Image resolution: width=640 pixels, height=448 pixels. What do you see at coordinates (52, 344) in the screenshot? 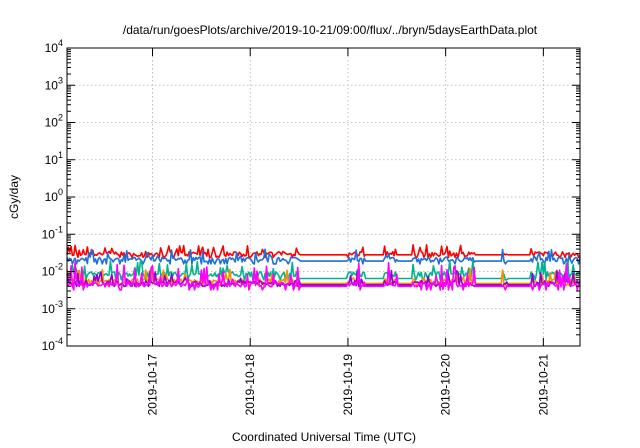
I see `y-tick-label: 10⁻⁴` at bounding box center [52, 344].